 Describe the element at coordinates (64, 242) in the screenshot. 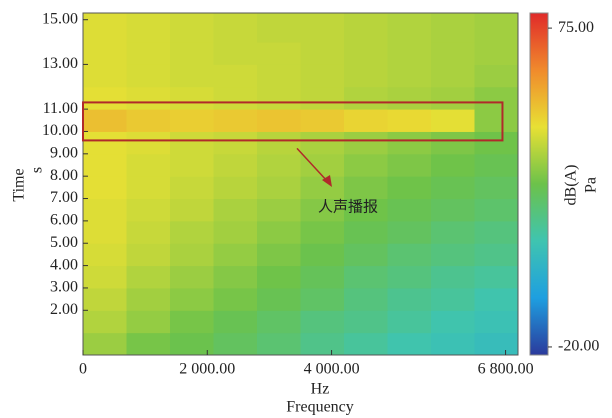

I see `y-tick-label: 5.00` at that location.